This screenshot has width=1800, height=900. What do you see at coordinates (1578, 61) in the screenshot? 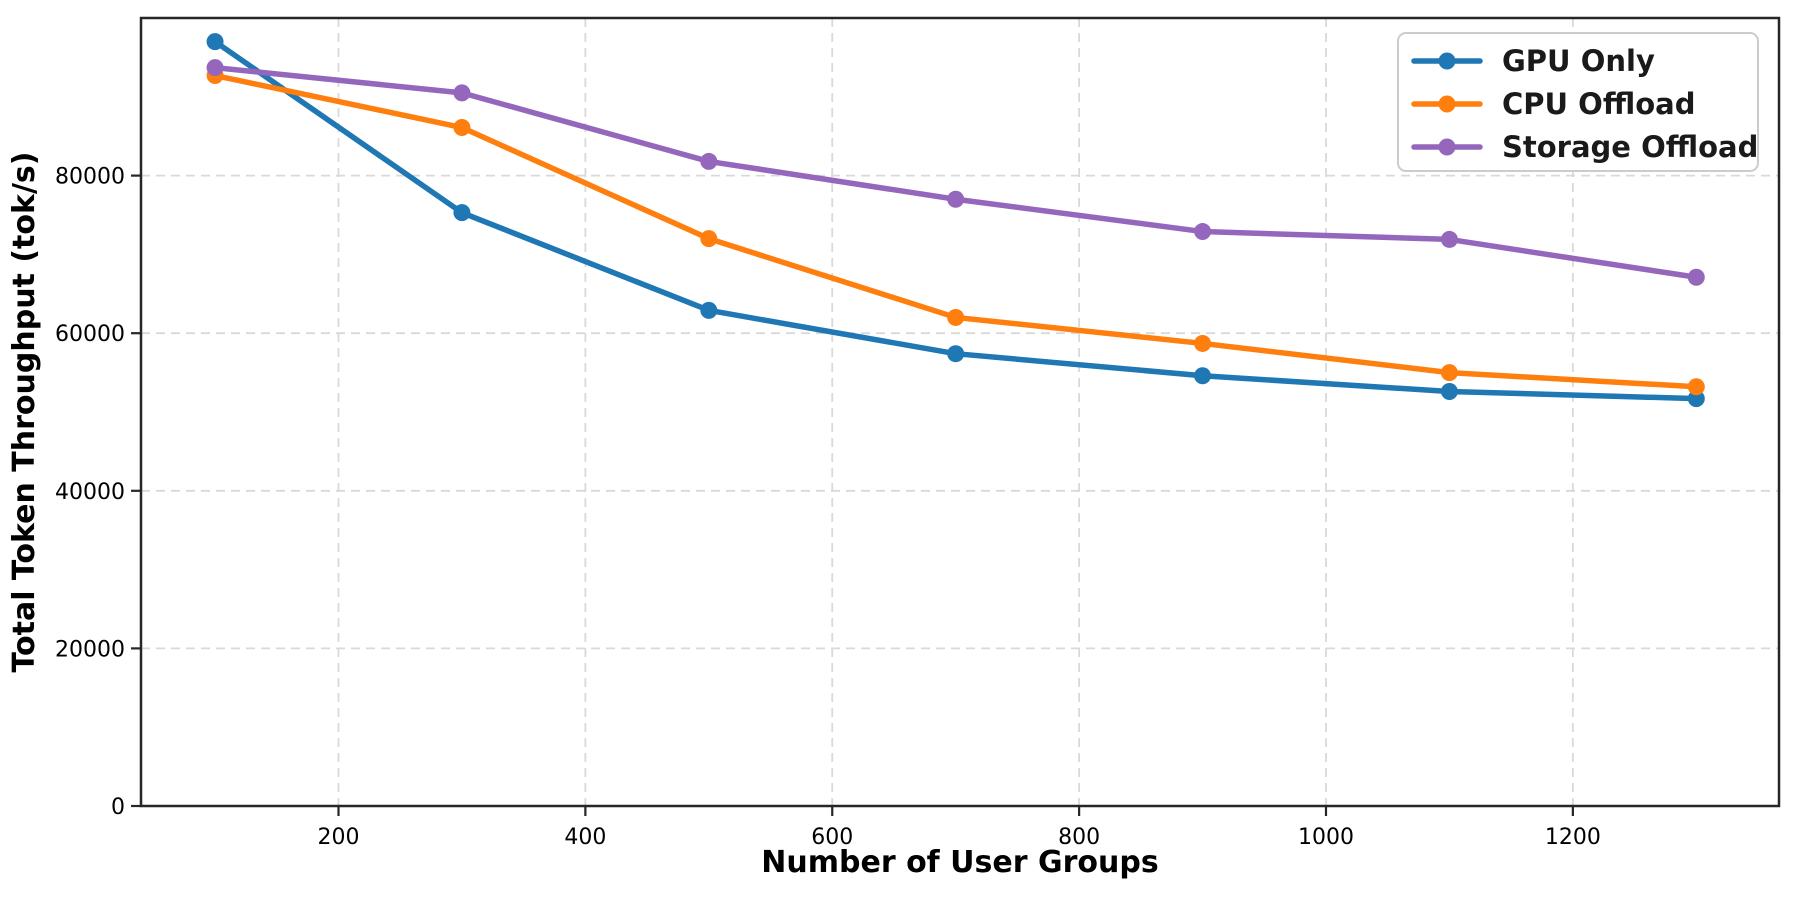
I see `legend-label-gpu-only: GPU Only` at bounding box center [1578, 61].